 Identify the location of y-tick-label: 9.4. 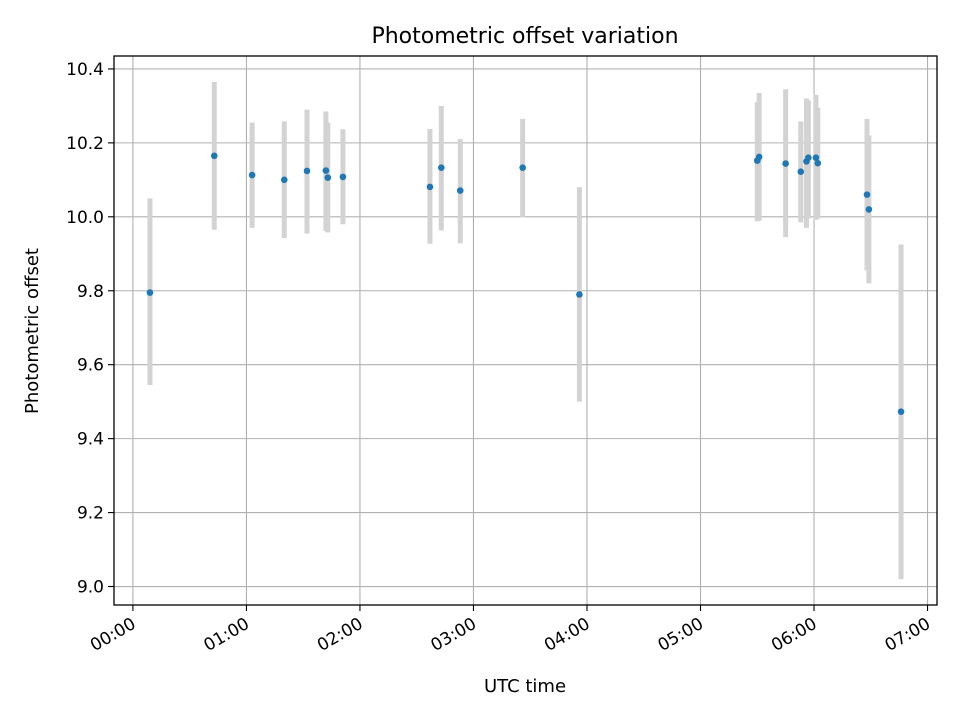
(90, 440).